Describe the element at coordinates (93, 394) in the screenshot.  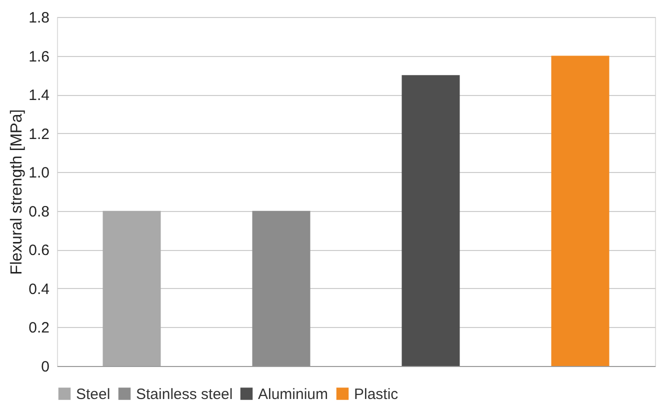
I see `legend-label: Steel` at that location.